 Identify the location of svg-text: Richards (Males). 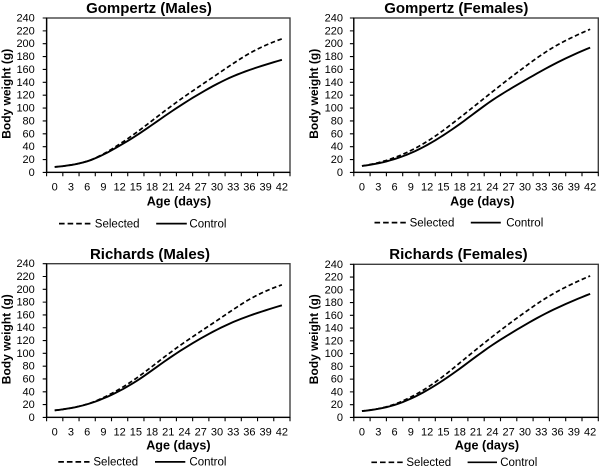
(150, 254).